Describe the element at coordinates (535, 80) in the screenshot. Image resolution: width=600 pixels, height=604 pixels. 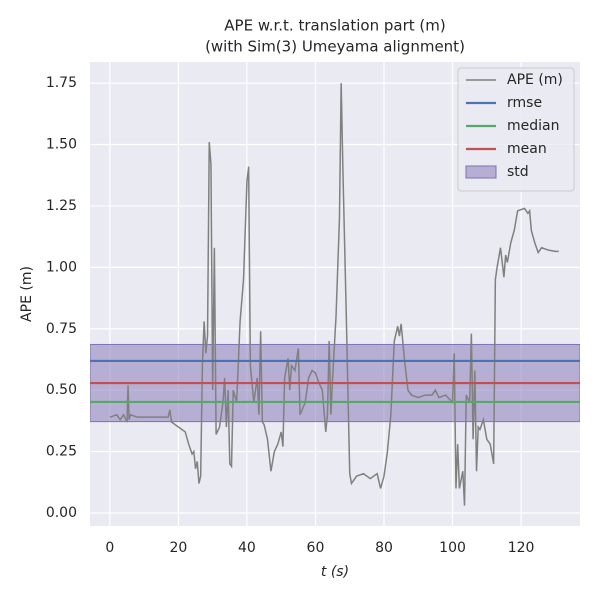
I see `legend-label: APE (m)` at that location.